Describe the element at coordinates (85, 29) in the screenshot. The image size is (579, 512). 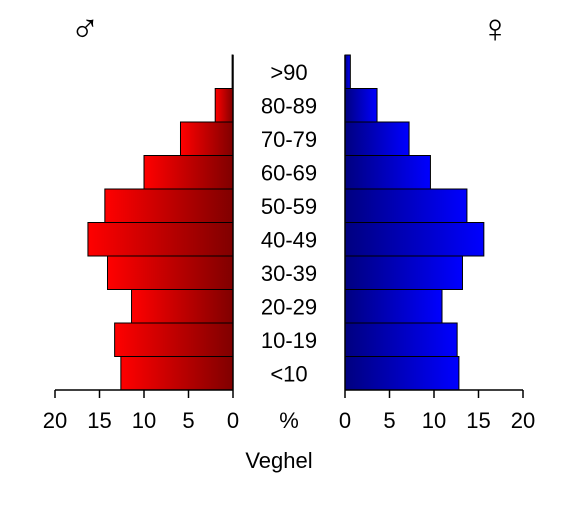
I see `male-symbol-icon: ♂` at that location.